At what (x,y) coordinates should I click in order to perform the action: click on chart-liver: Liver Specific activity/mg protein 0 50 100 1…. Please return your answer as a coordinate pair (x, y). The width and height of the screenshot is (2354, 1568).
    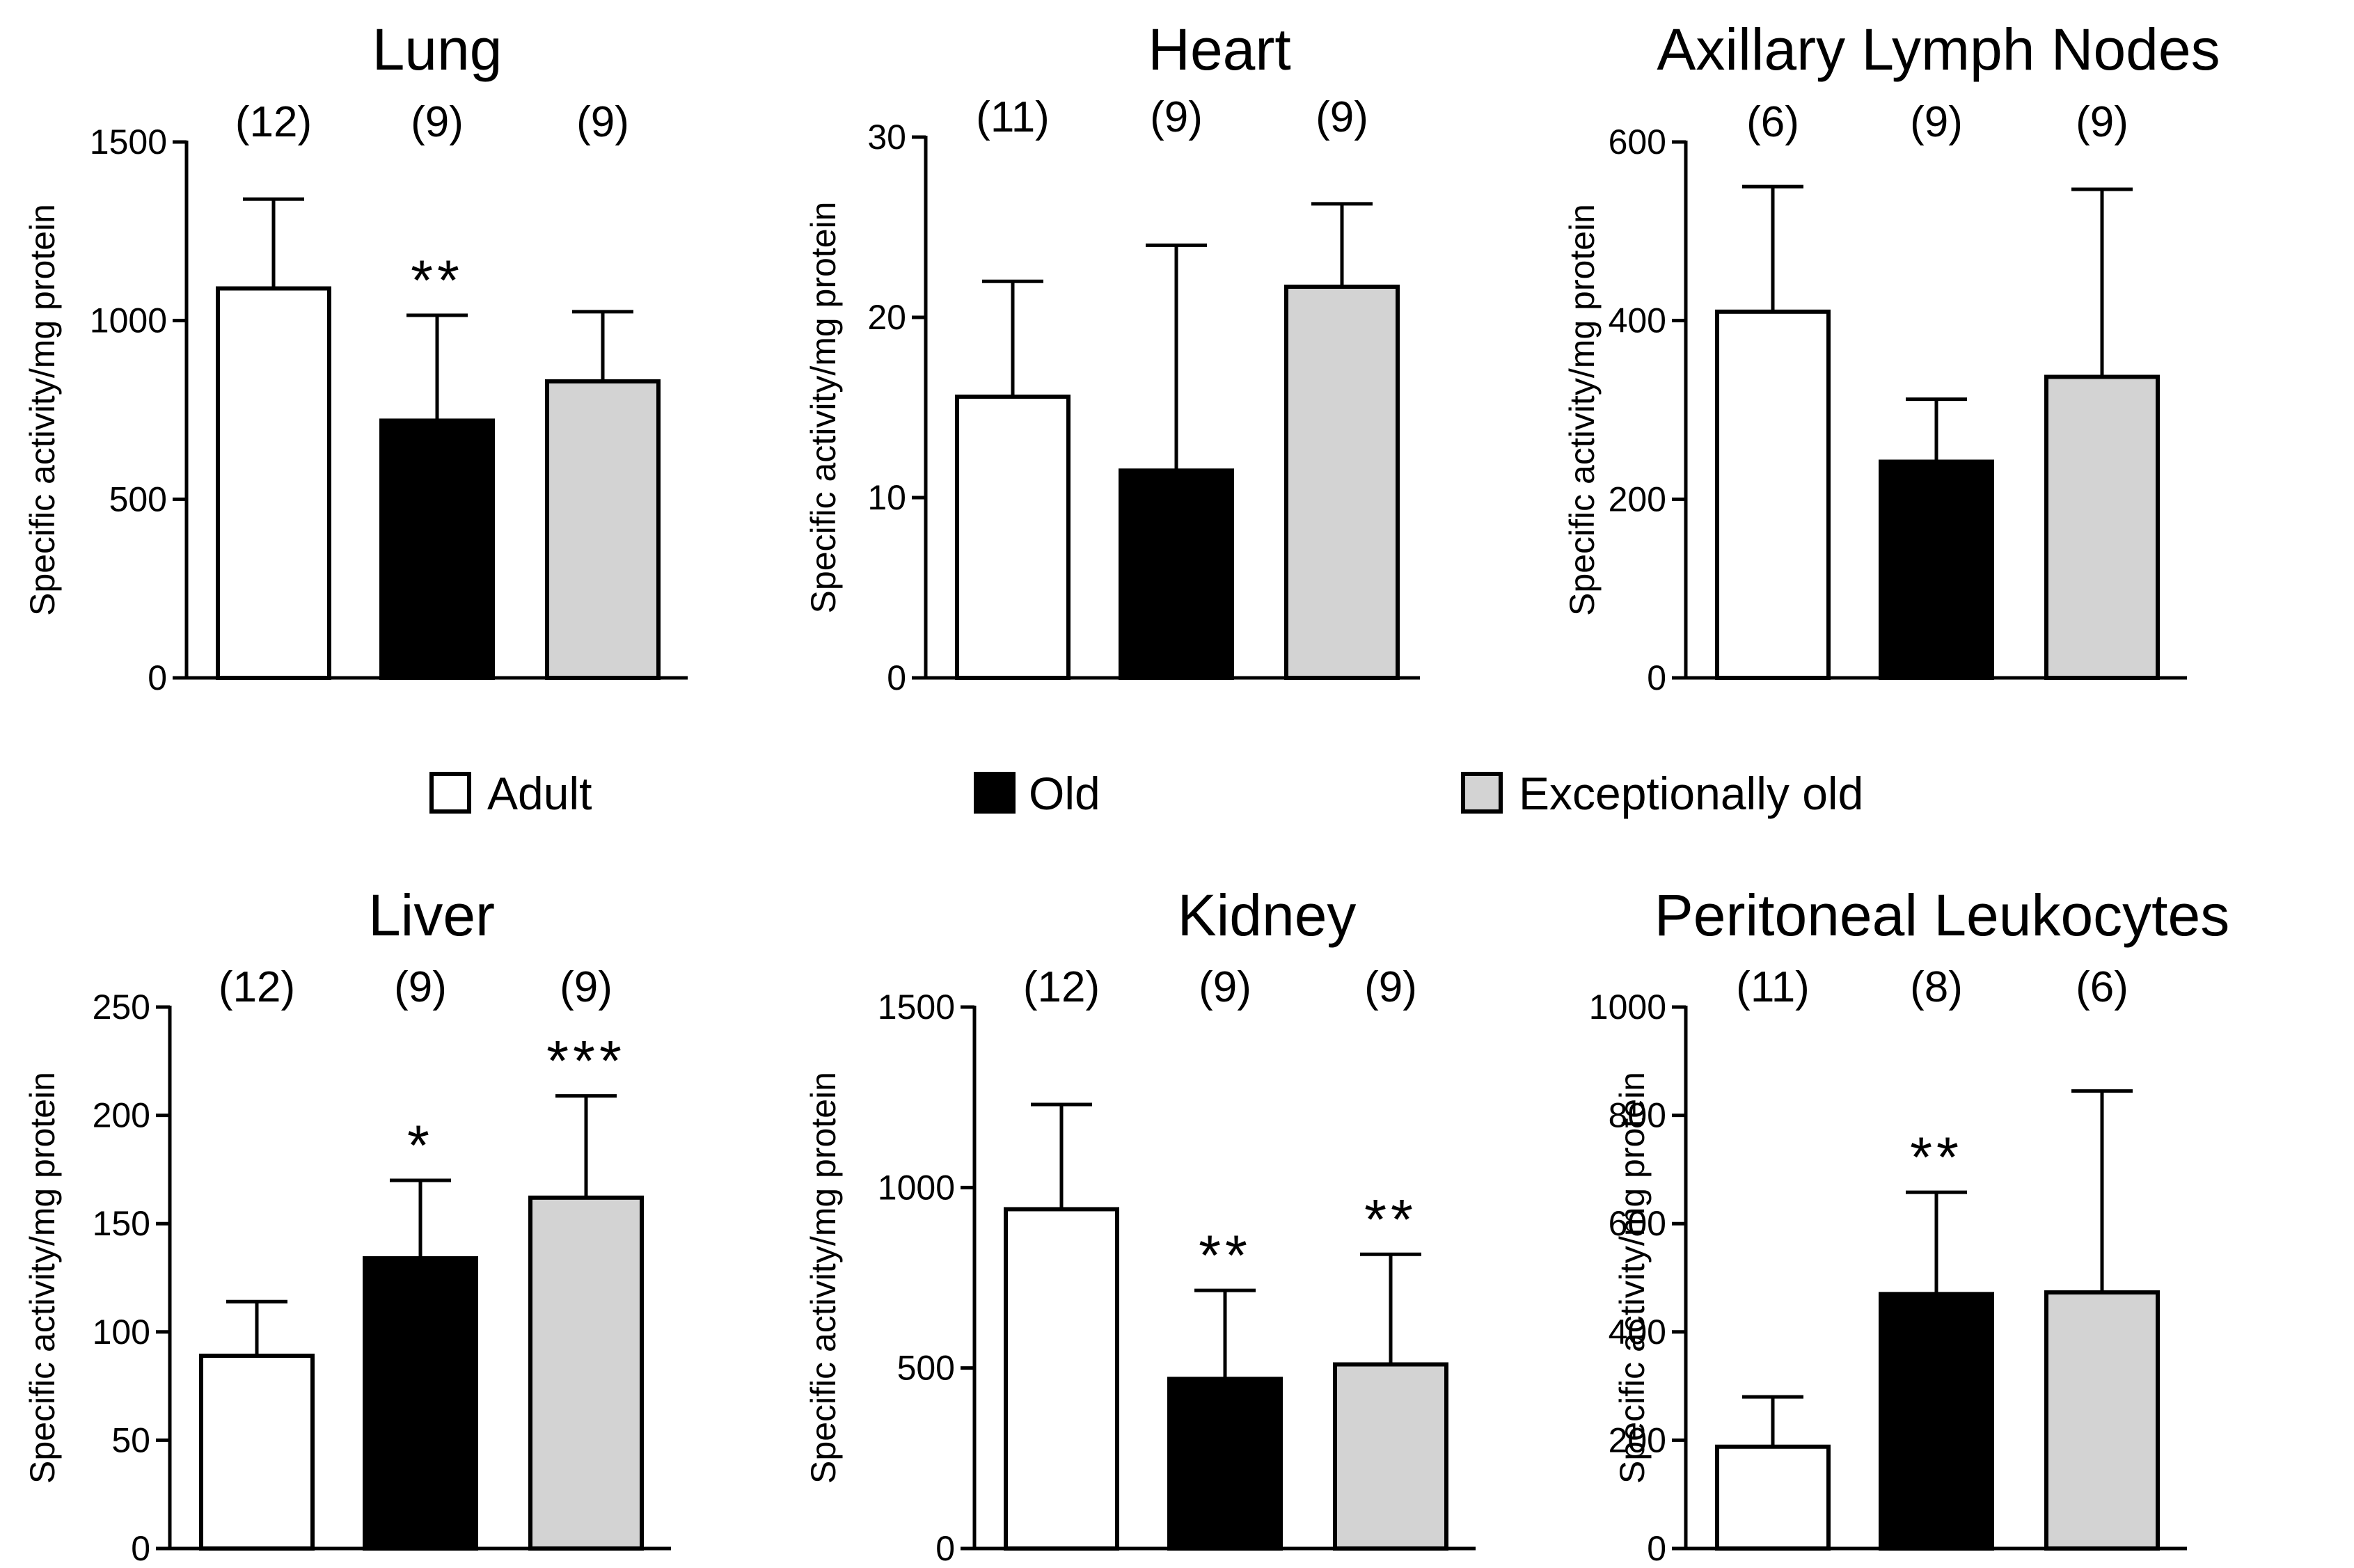
    Looking at the image, I should click on (347, 1225).